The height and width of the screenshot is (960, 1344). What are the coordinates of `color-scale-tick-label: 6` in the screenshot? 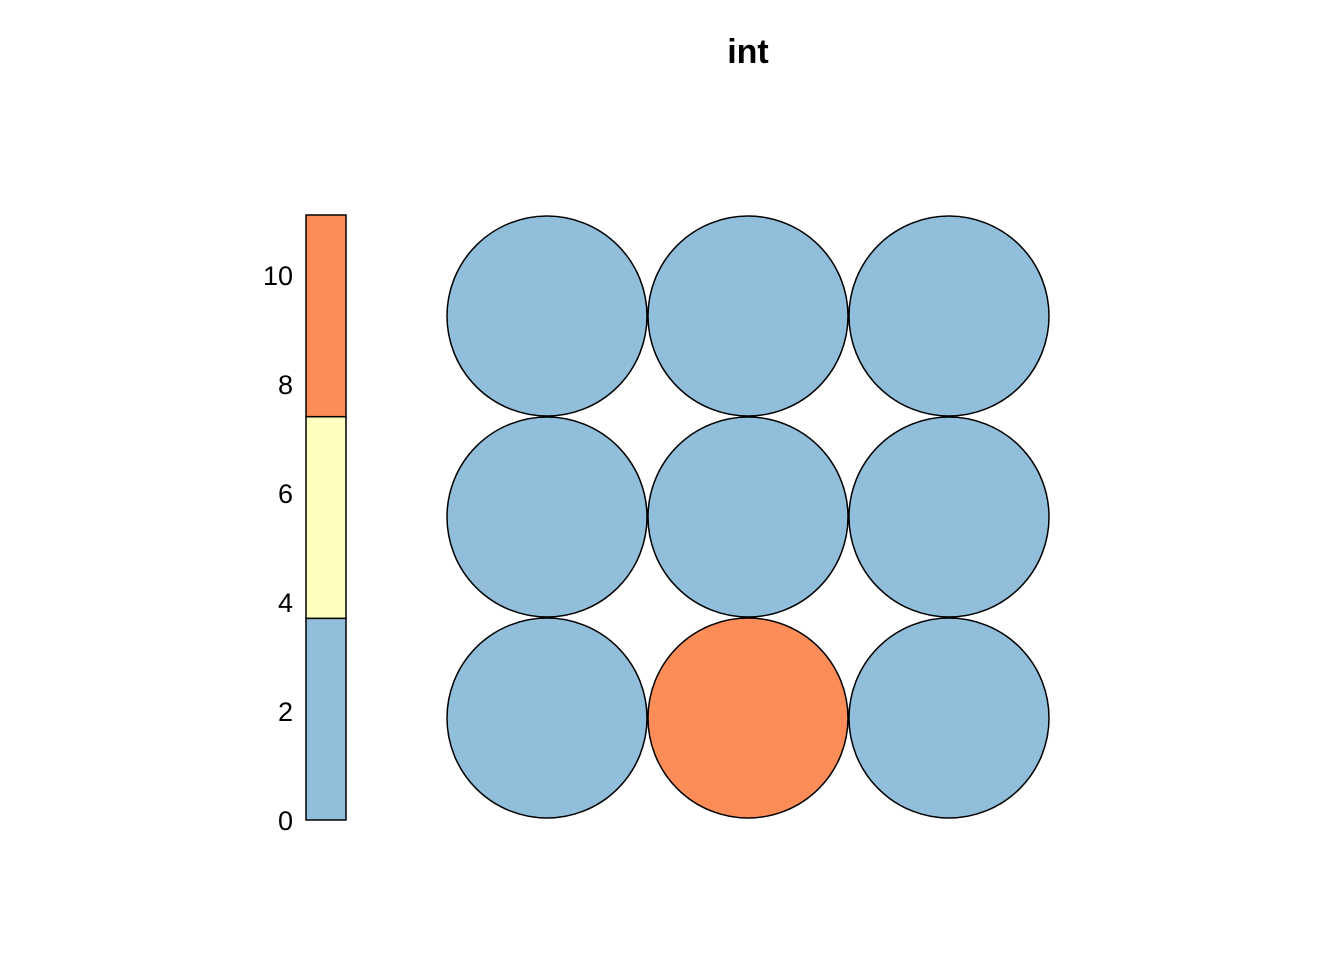 It's located at (285, 494).